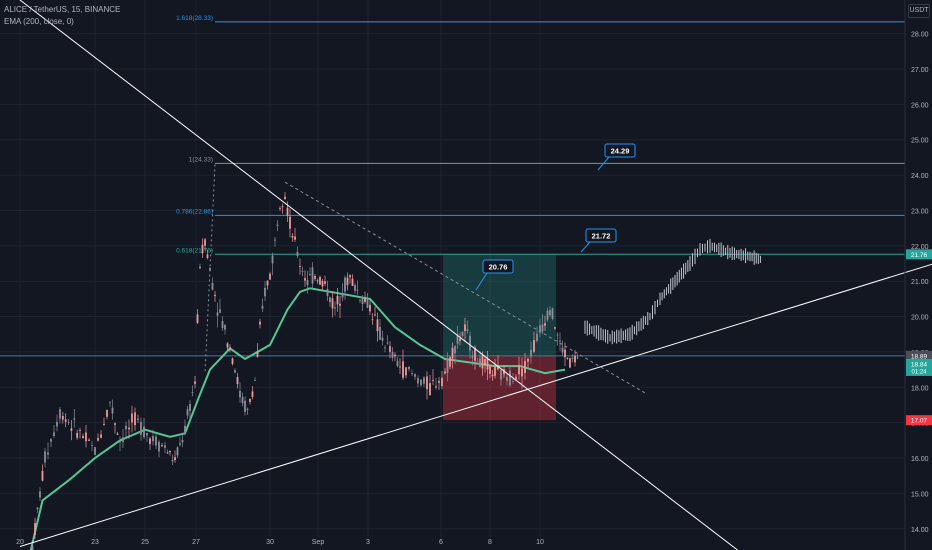 The height and width of the screenshot is (550, 932). I want to click on price-tick-label: 18.00, so click(920, 388).